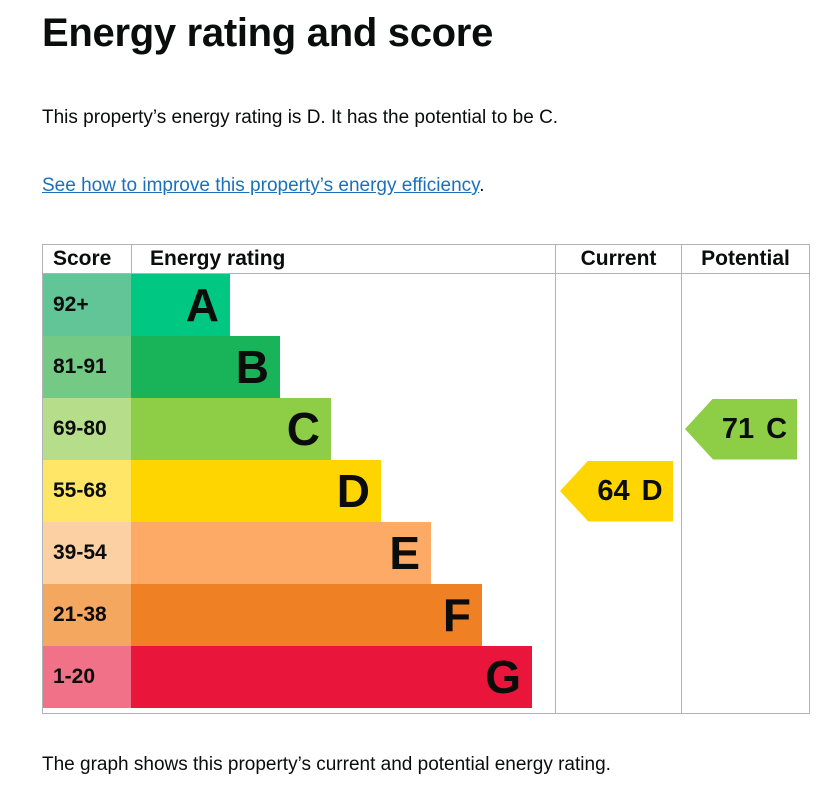 This screenshot has height=798, width=837. Describe the element at coordinates (777, 428) in the screenshot. I see `arrow-band-letter: C` at that location.